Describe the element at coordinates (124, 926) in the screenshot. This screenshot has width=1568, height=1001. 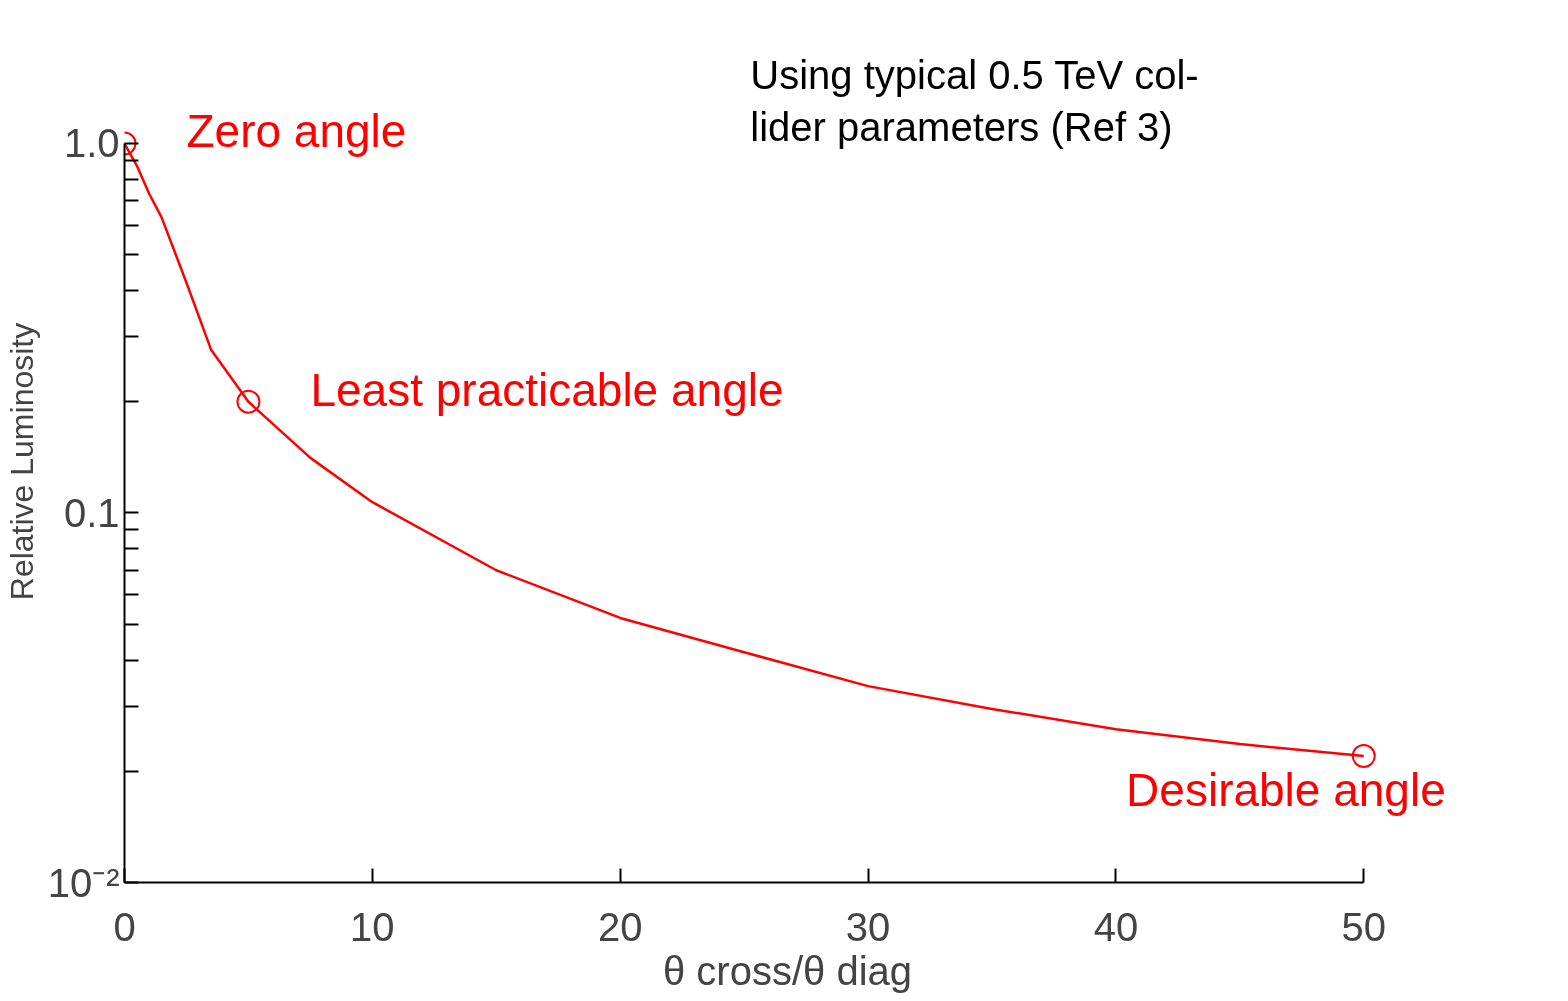
I see `x-tick-label: 0` at that location.